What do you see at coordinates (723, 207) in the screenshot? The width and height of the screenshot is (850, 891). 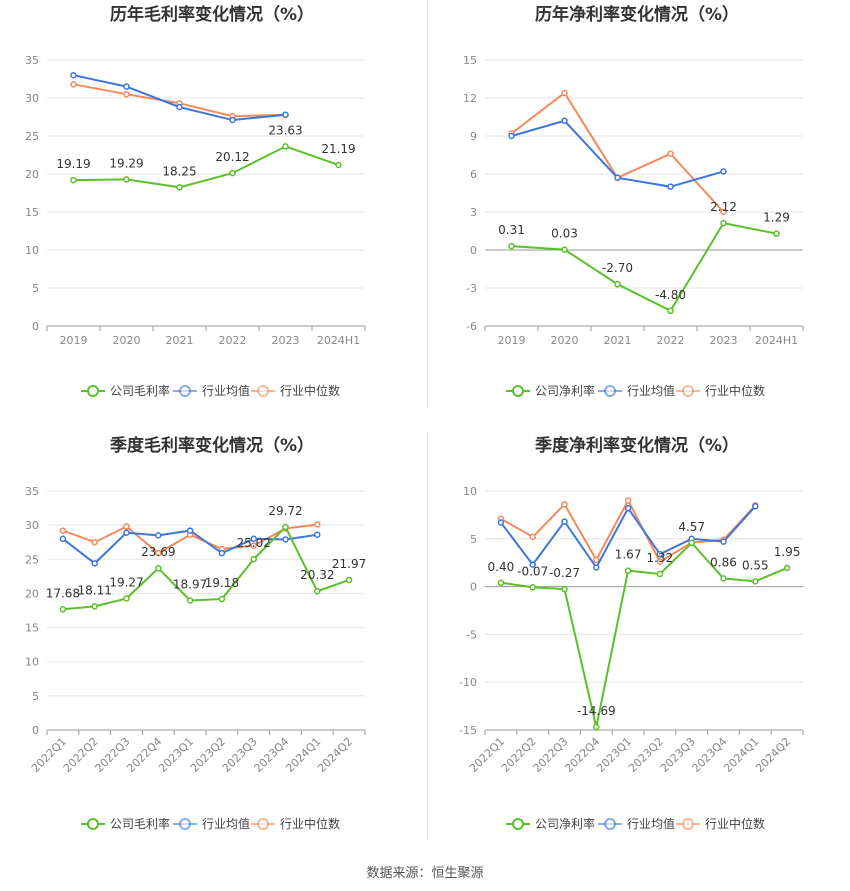 I see `data-label: 2.12` at bounding box center [723, 207].